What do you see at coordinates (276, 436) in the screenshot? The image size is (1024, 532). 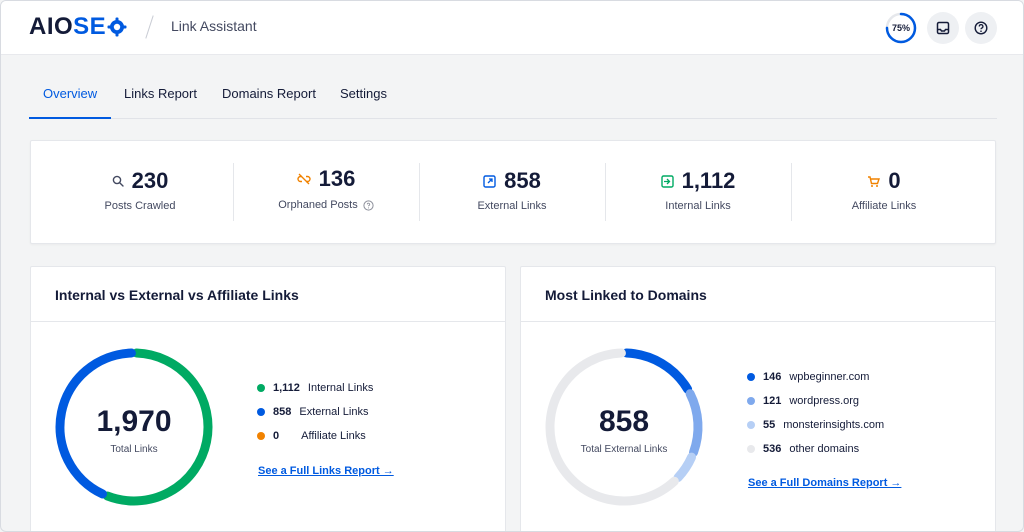 I see `legend-value: 0` at bounding box center [276, 436].